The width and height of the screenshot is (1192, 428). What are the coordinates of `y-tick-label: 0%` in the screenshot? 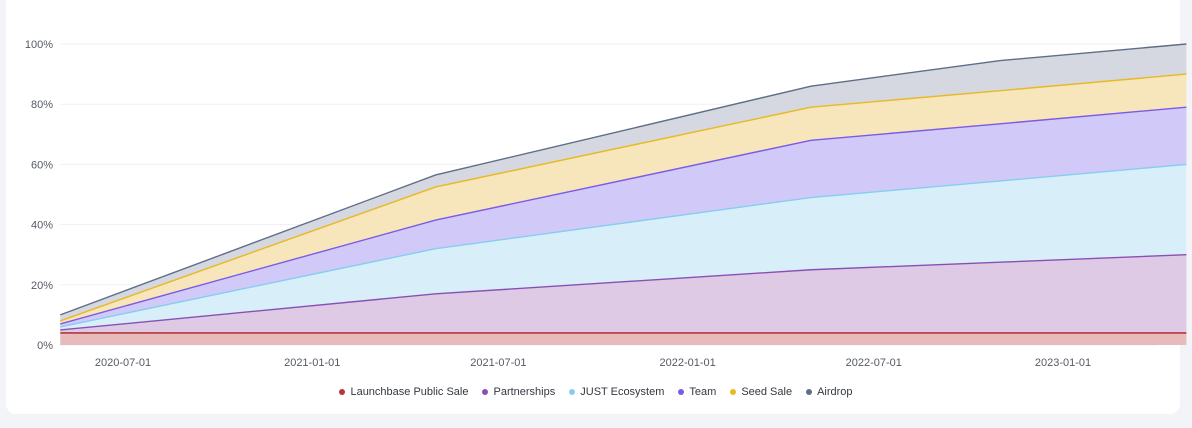 It's located at (45, 346).